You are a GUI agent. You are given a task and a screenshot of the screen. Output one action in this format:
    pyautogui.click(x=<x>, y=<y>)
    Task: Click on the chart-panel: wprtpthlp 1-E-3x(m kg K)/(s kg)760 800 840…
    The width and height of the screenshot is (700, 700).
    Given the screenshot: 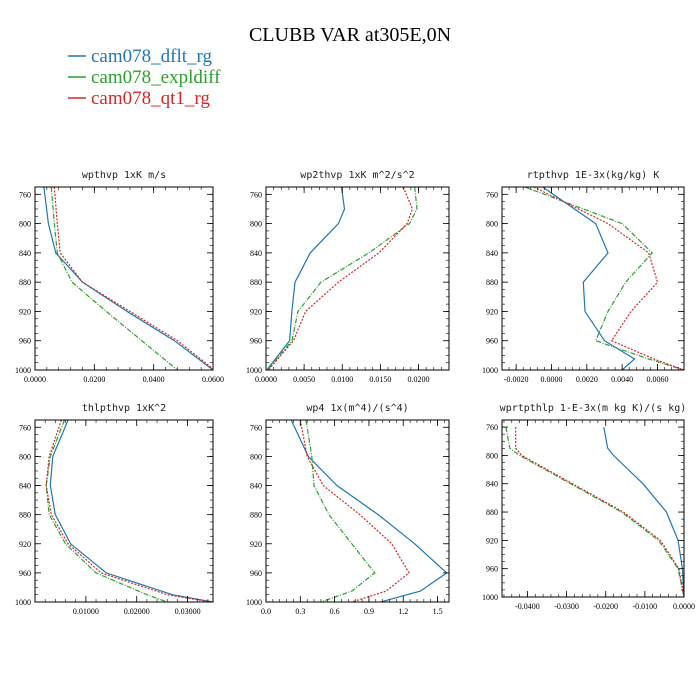 What is the action you would take?
    pyautogui.click(x=588, y=507)
    